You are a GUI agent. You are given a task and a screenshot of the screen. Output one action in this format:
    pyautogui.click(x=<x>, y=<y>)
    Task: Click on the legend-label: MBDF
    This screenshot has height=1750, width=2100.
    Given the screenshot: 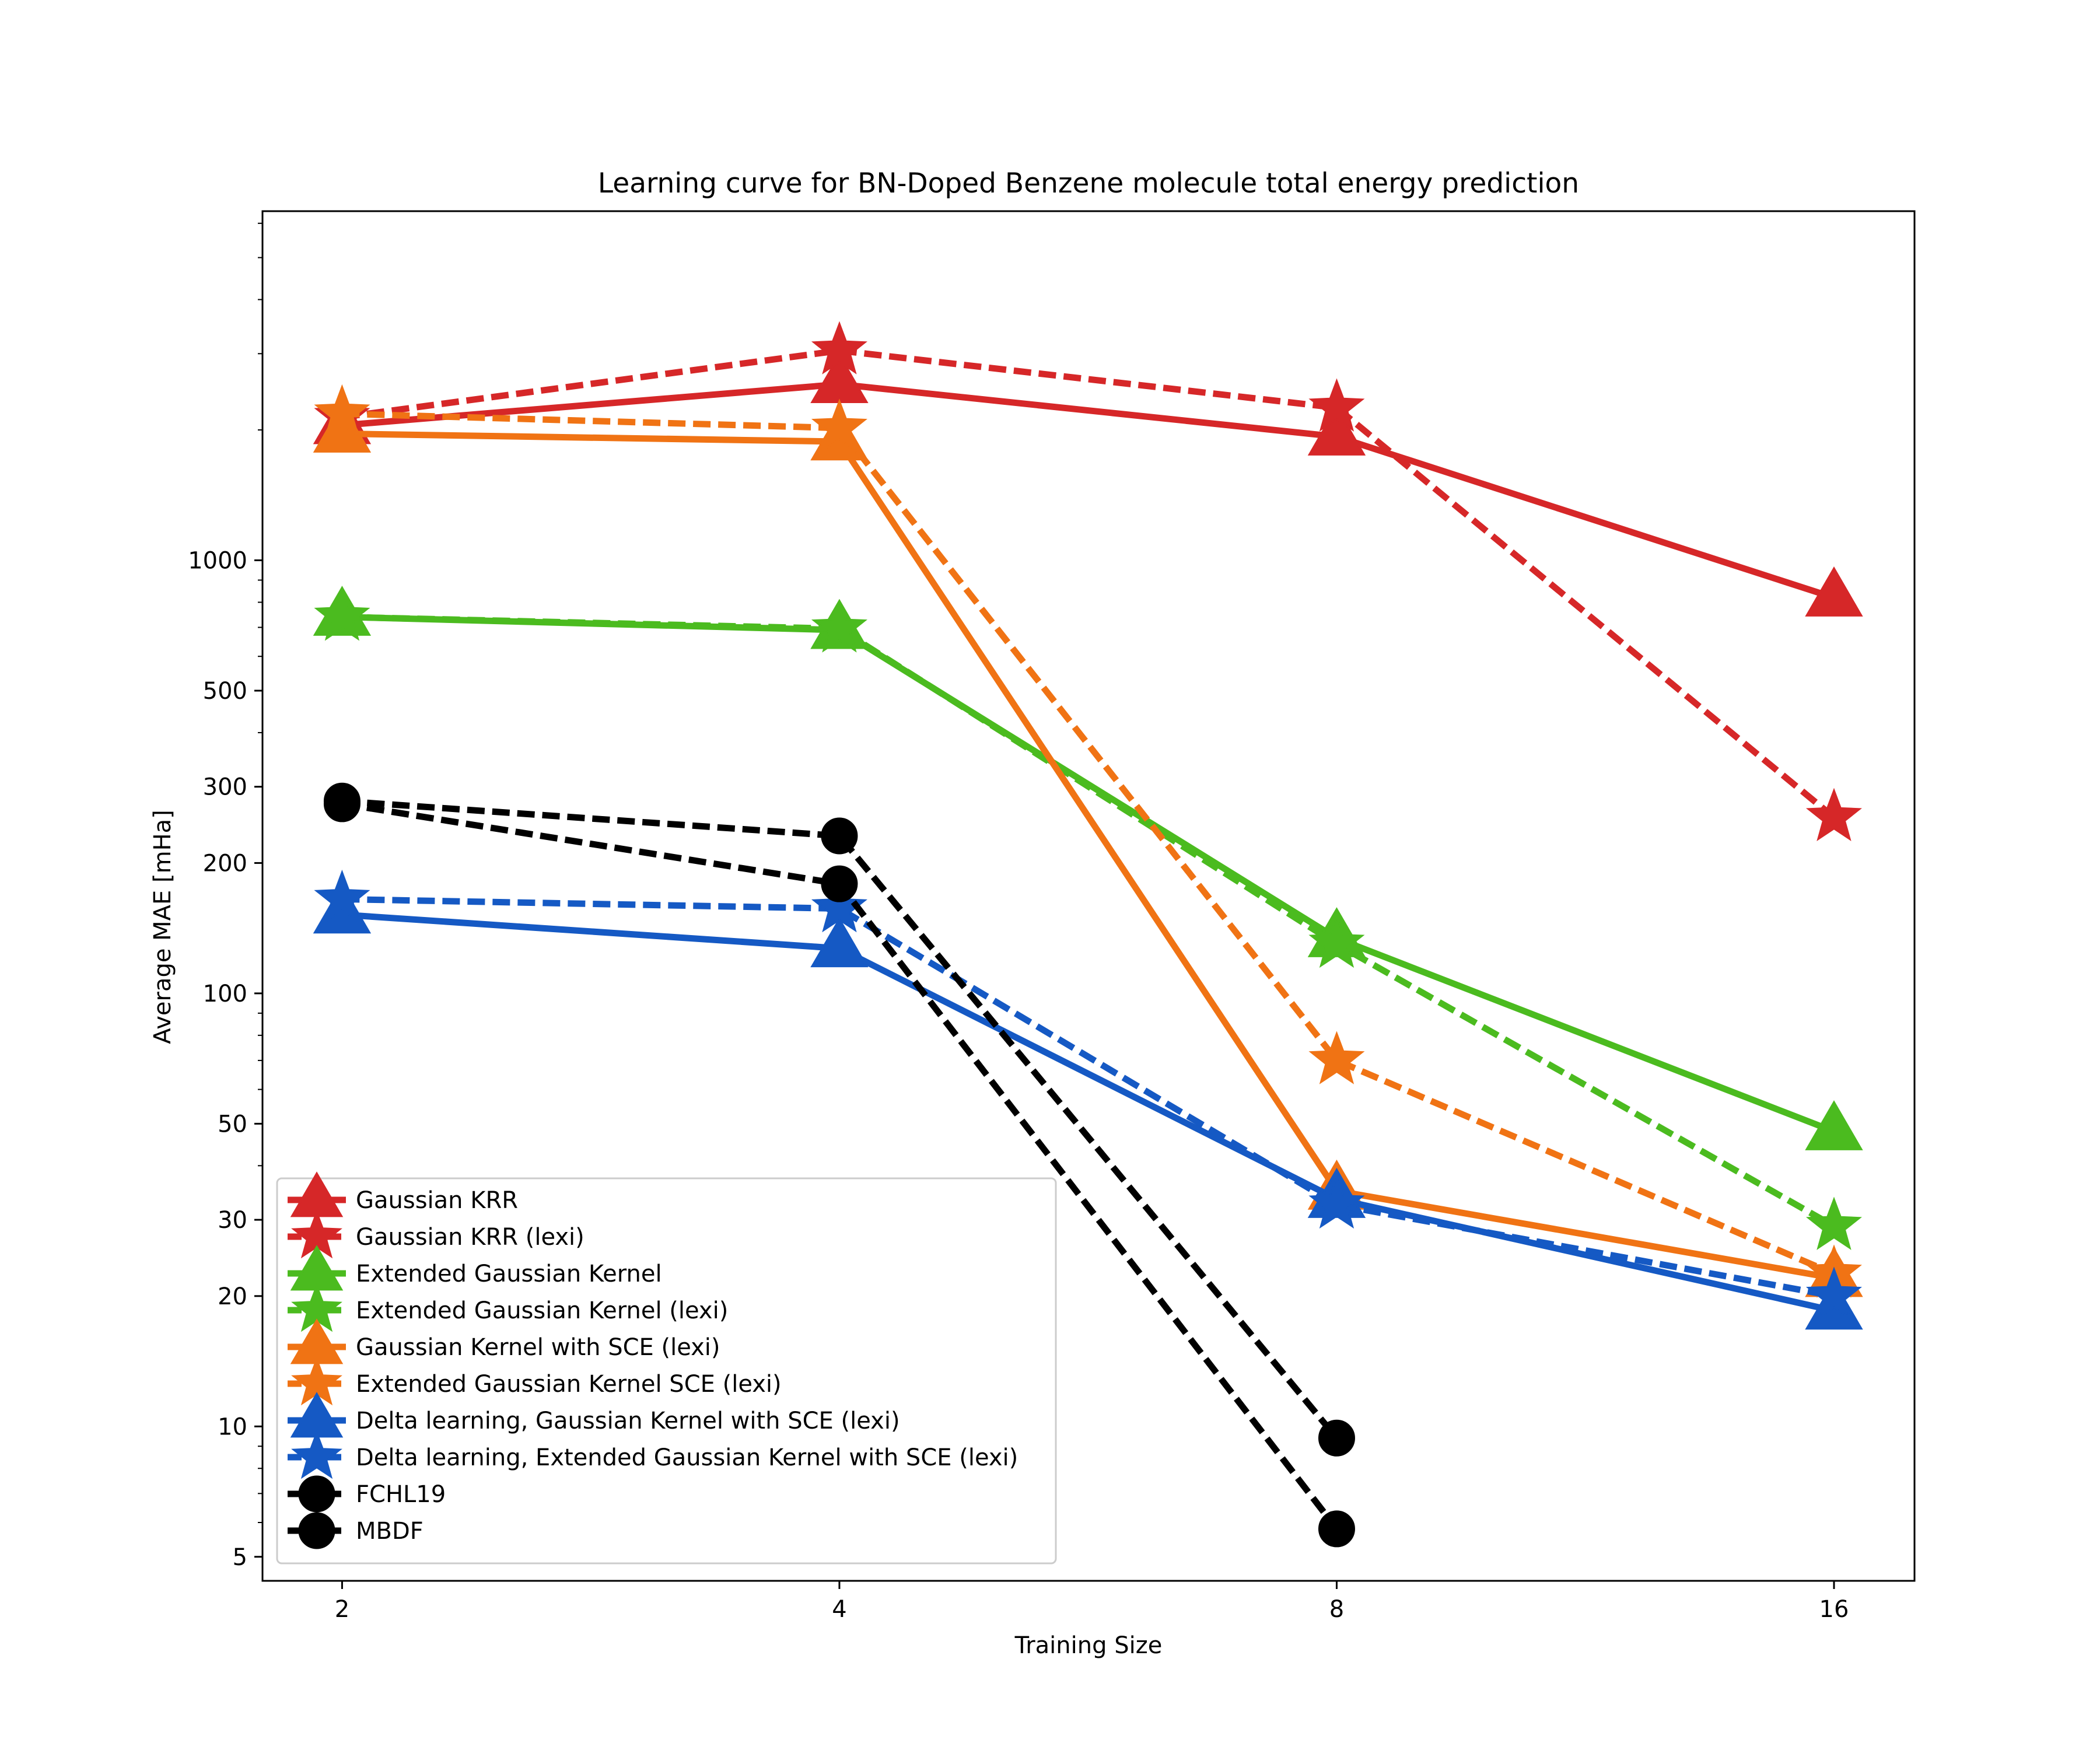 What is the action you would take?
    pyautogui.click(x=390, y=1531)
    